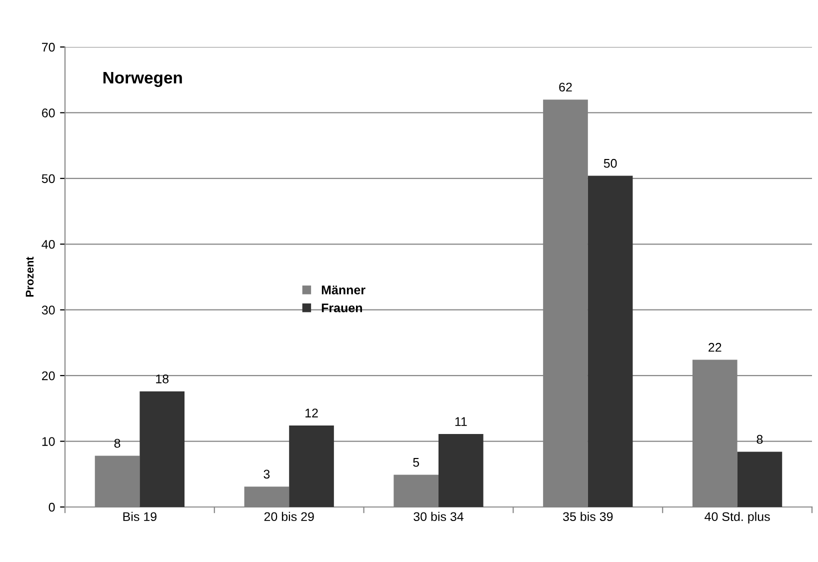 This screenshot has width=818, height=562. Describe the element at coordinates (715, 347) in the screenshot. I see `data-label: 22` at that location.